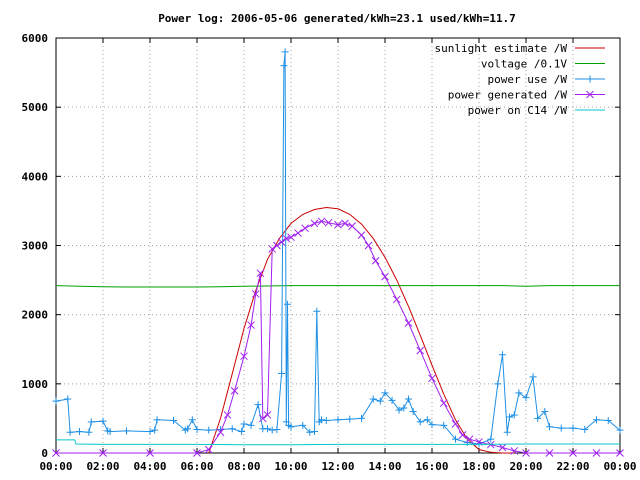  What do you see at coordinates (337, 466) in the screenshot?
I see `x-tick-label: 12:00` at bounding box center [337, 466].